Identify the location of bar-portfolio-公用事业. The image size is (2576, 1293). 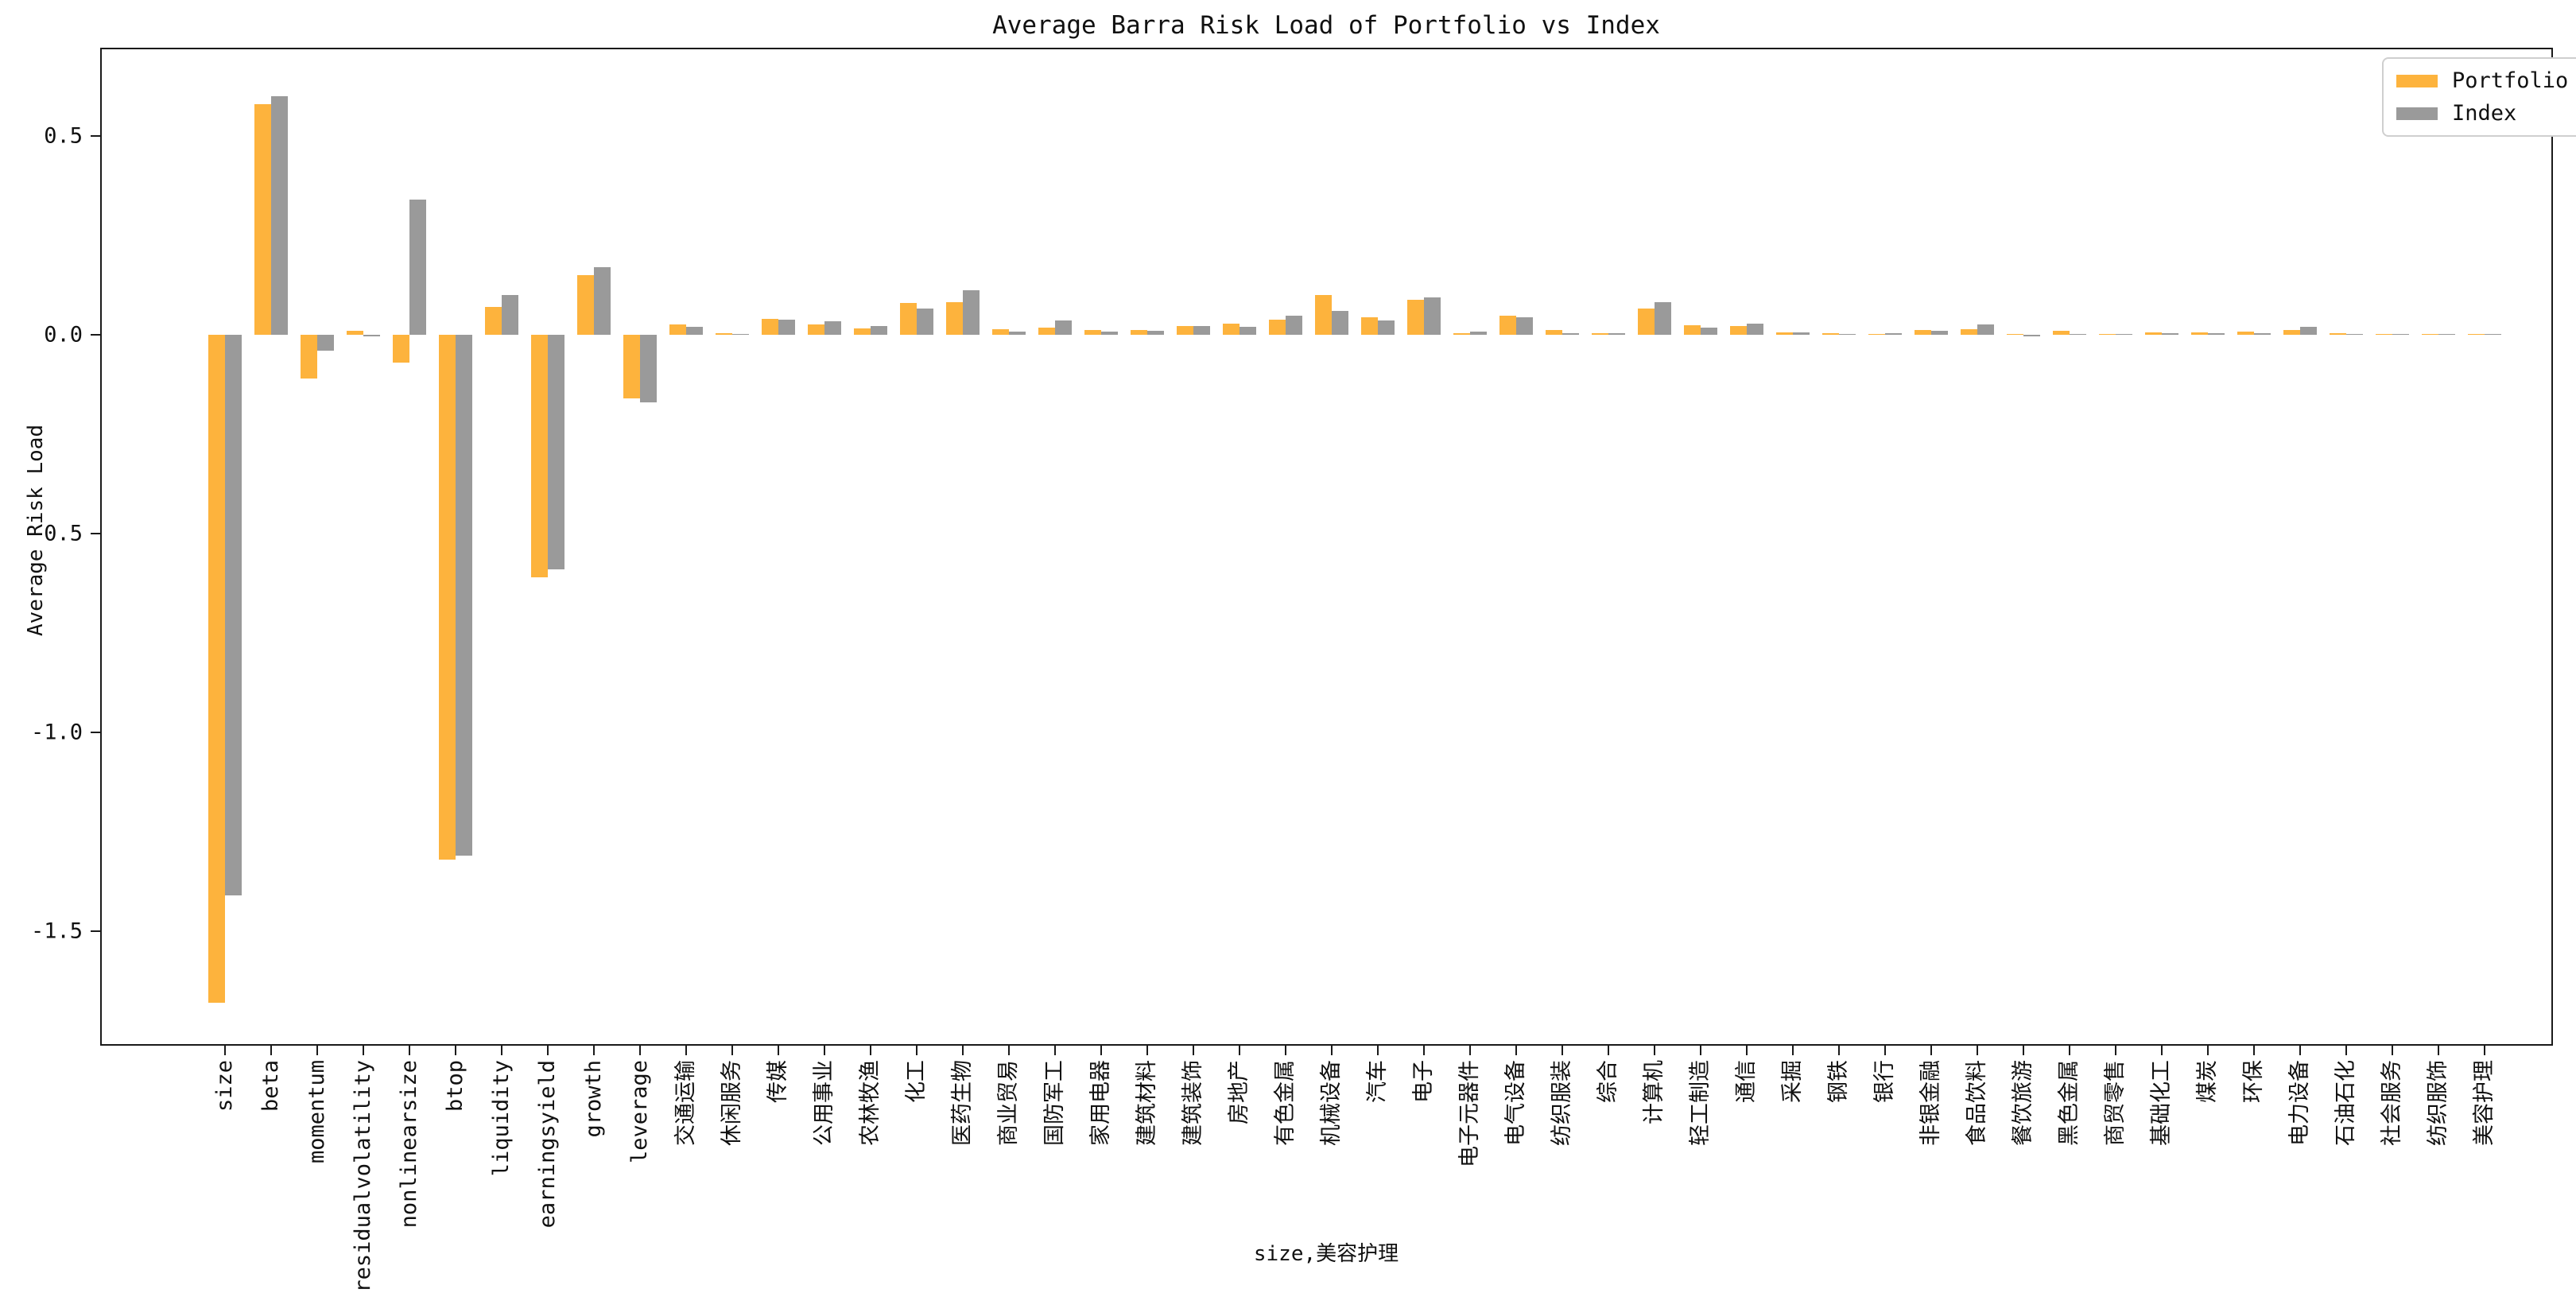
(816, 329).